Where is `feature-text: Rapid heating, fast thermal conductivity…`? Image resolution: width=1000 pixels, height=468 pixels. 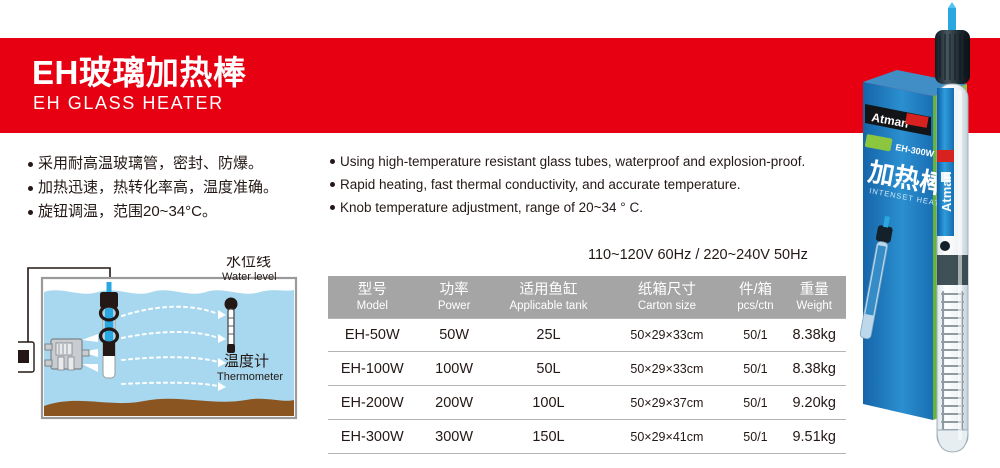
feature-text: Rapid heating, fast thermal conductivity… is located at coordinates (540, 184).